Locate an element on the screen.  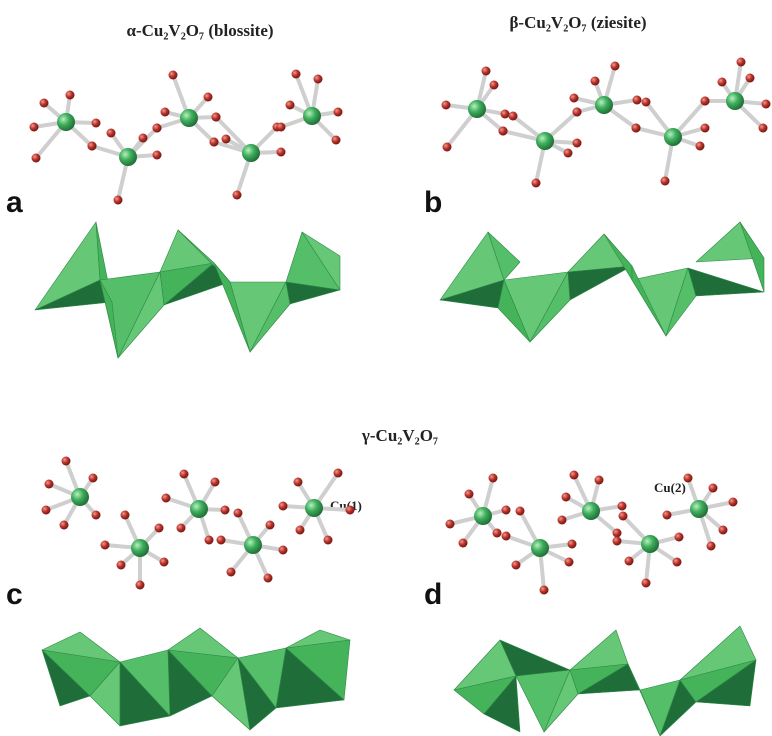
panel-letter-b: b is located at coordinates (433, 202).